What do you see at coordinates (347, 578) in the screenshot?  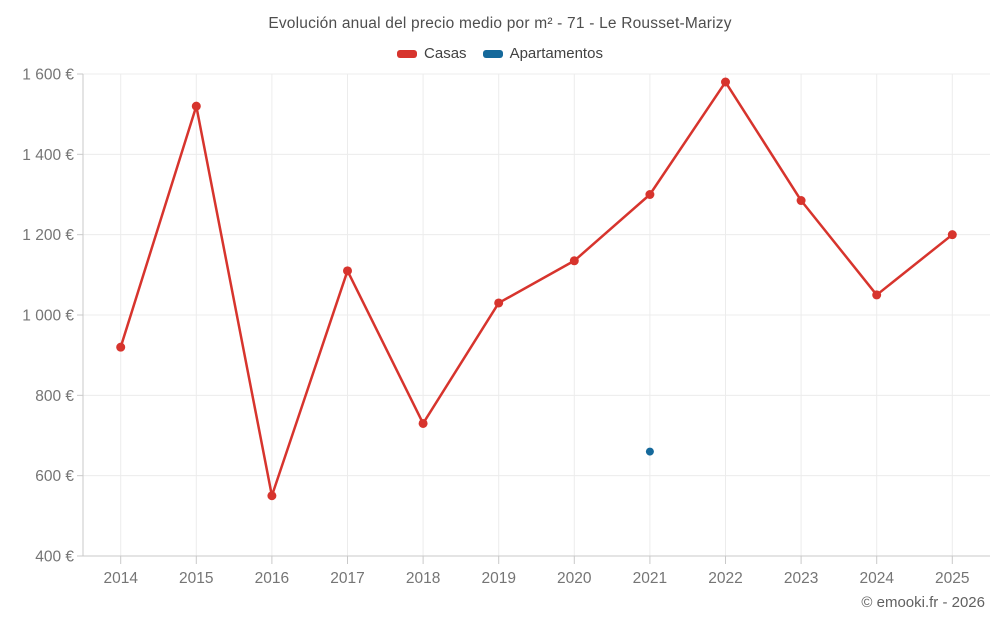 I see `x-axis-label: 2017` at bounding box center [347, 578].